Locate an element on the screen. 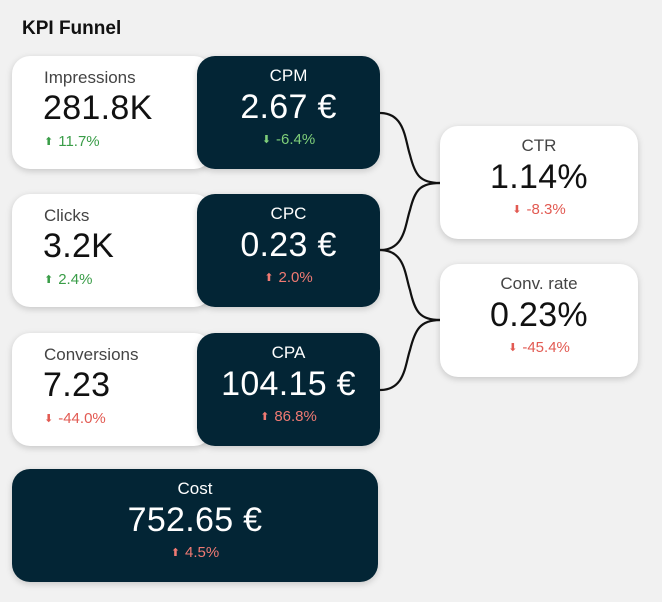 This screenshot has width=662, height=602. ctr-card: CTR 1.14% ⬇ -8.3% is located at coordinates (539, 182).